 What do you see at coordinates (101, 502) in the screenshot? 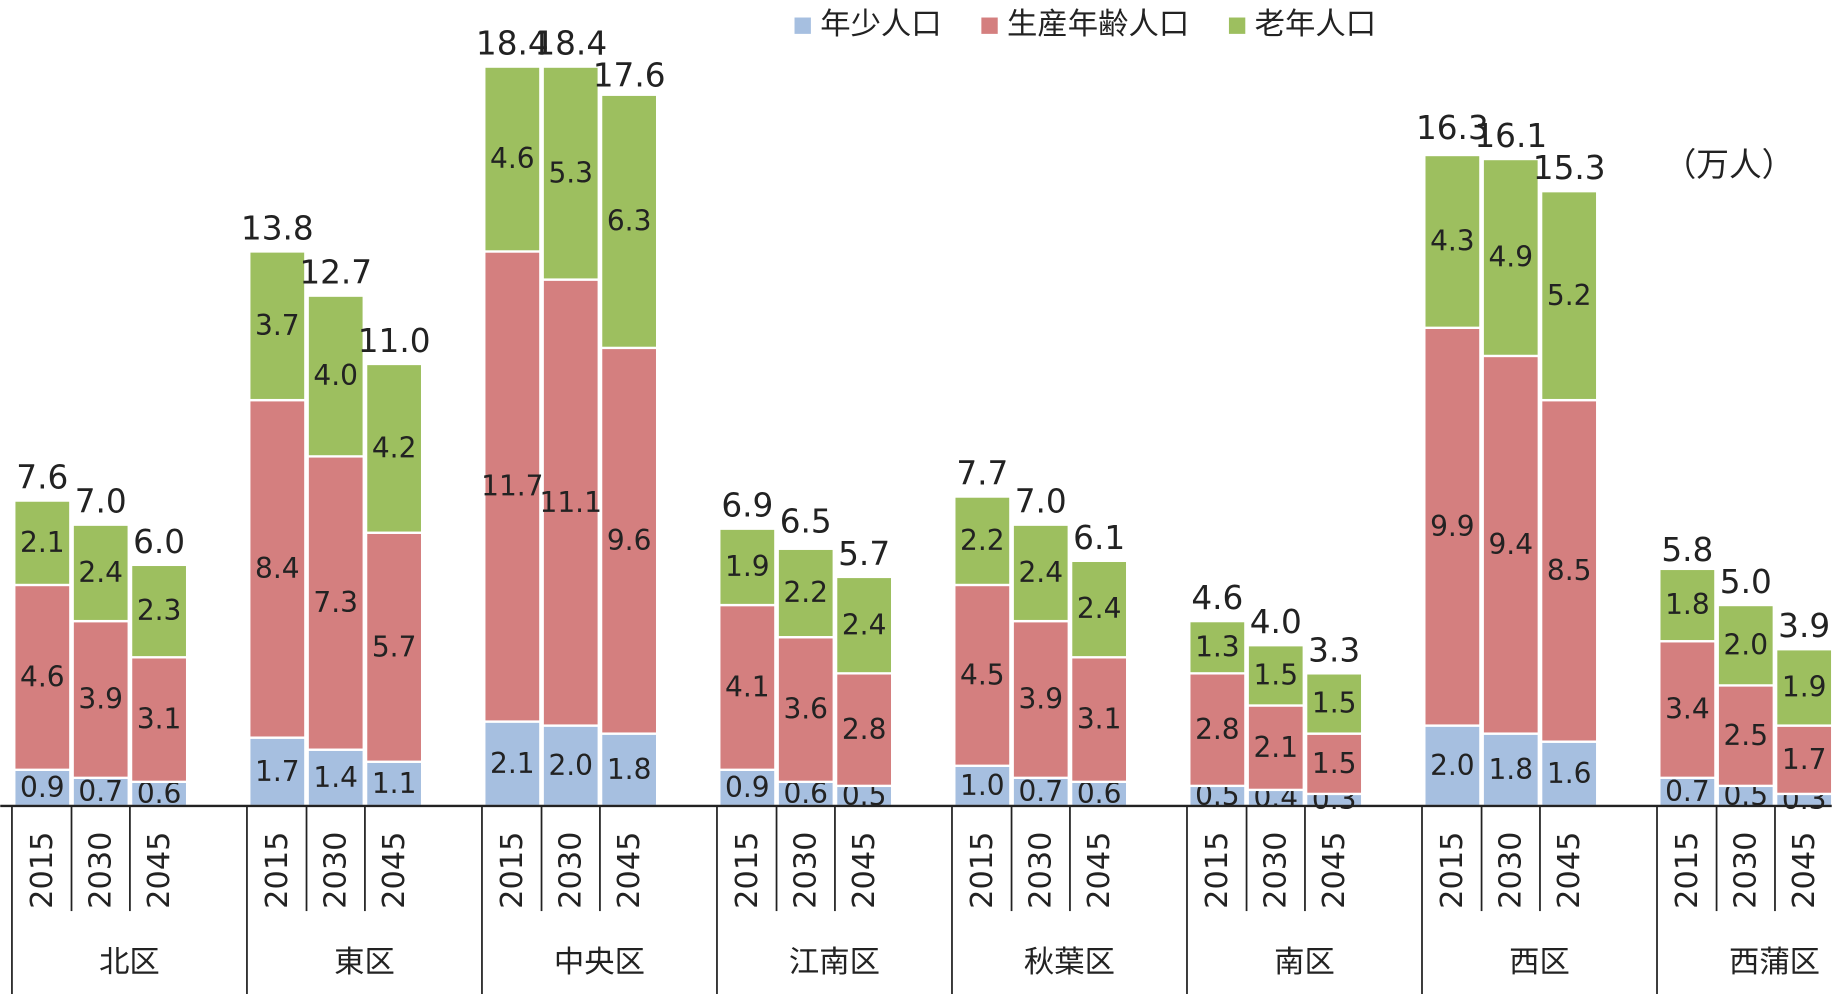
I see `total-label: 7.0` at bounding box center [101, 502].